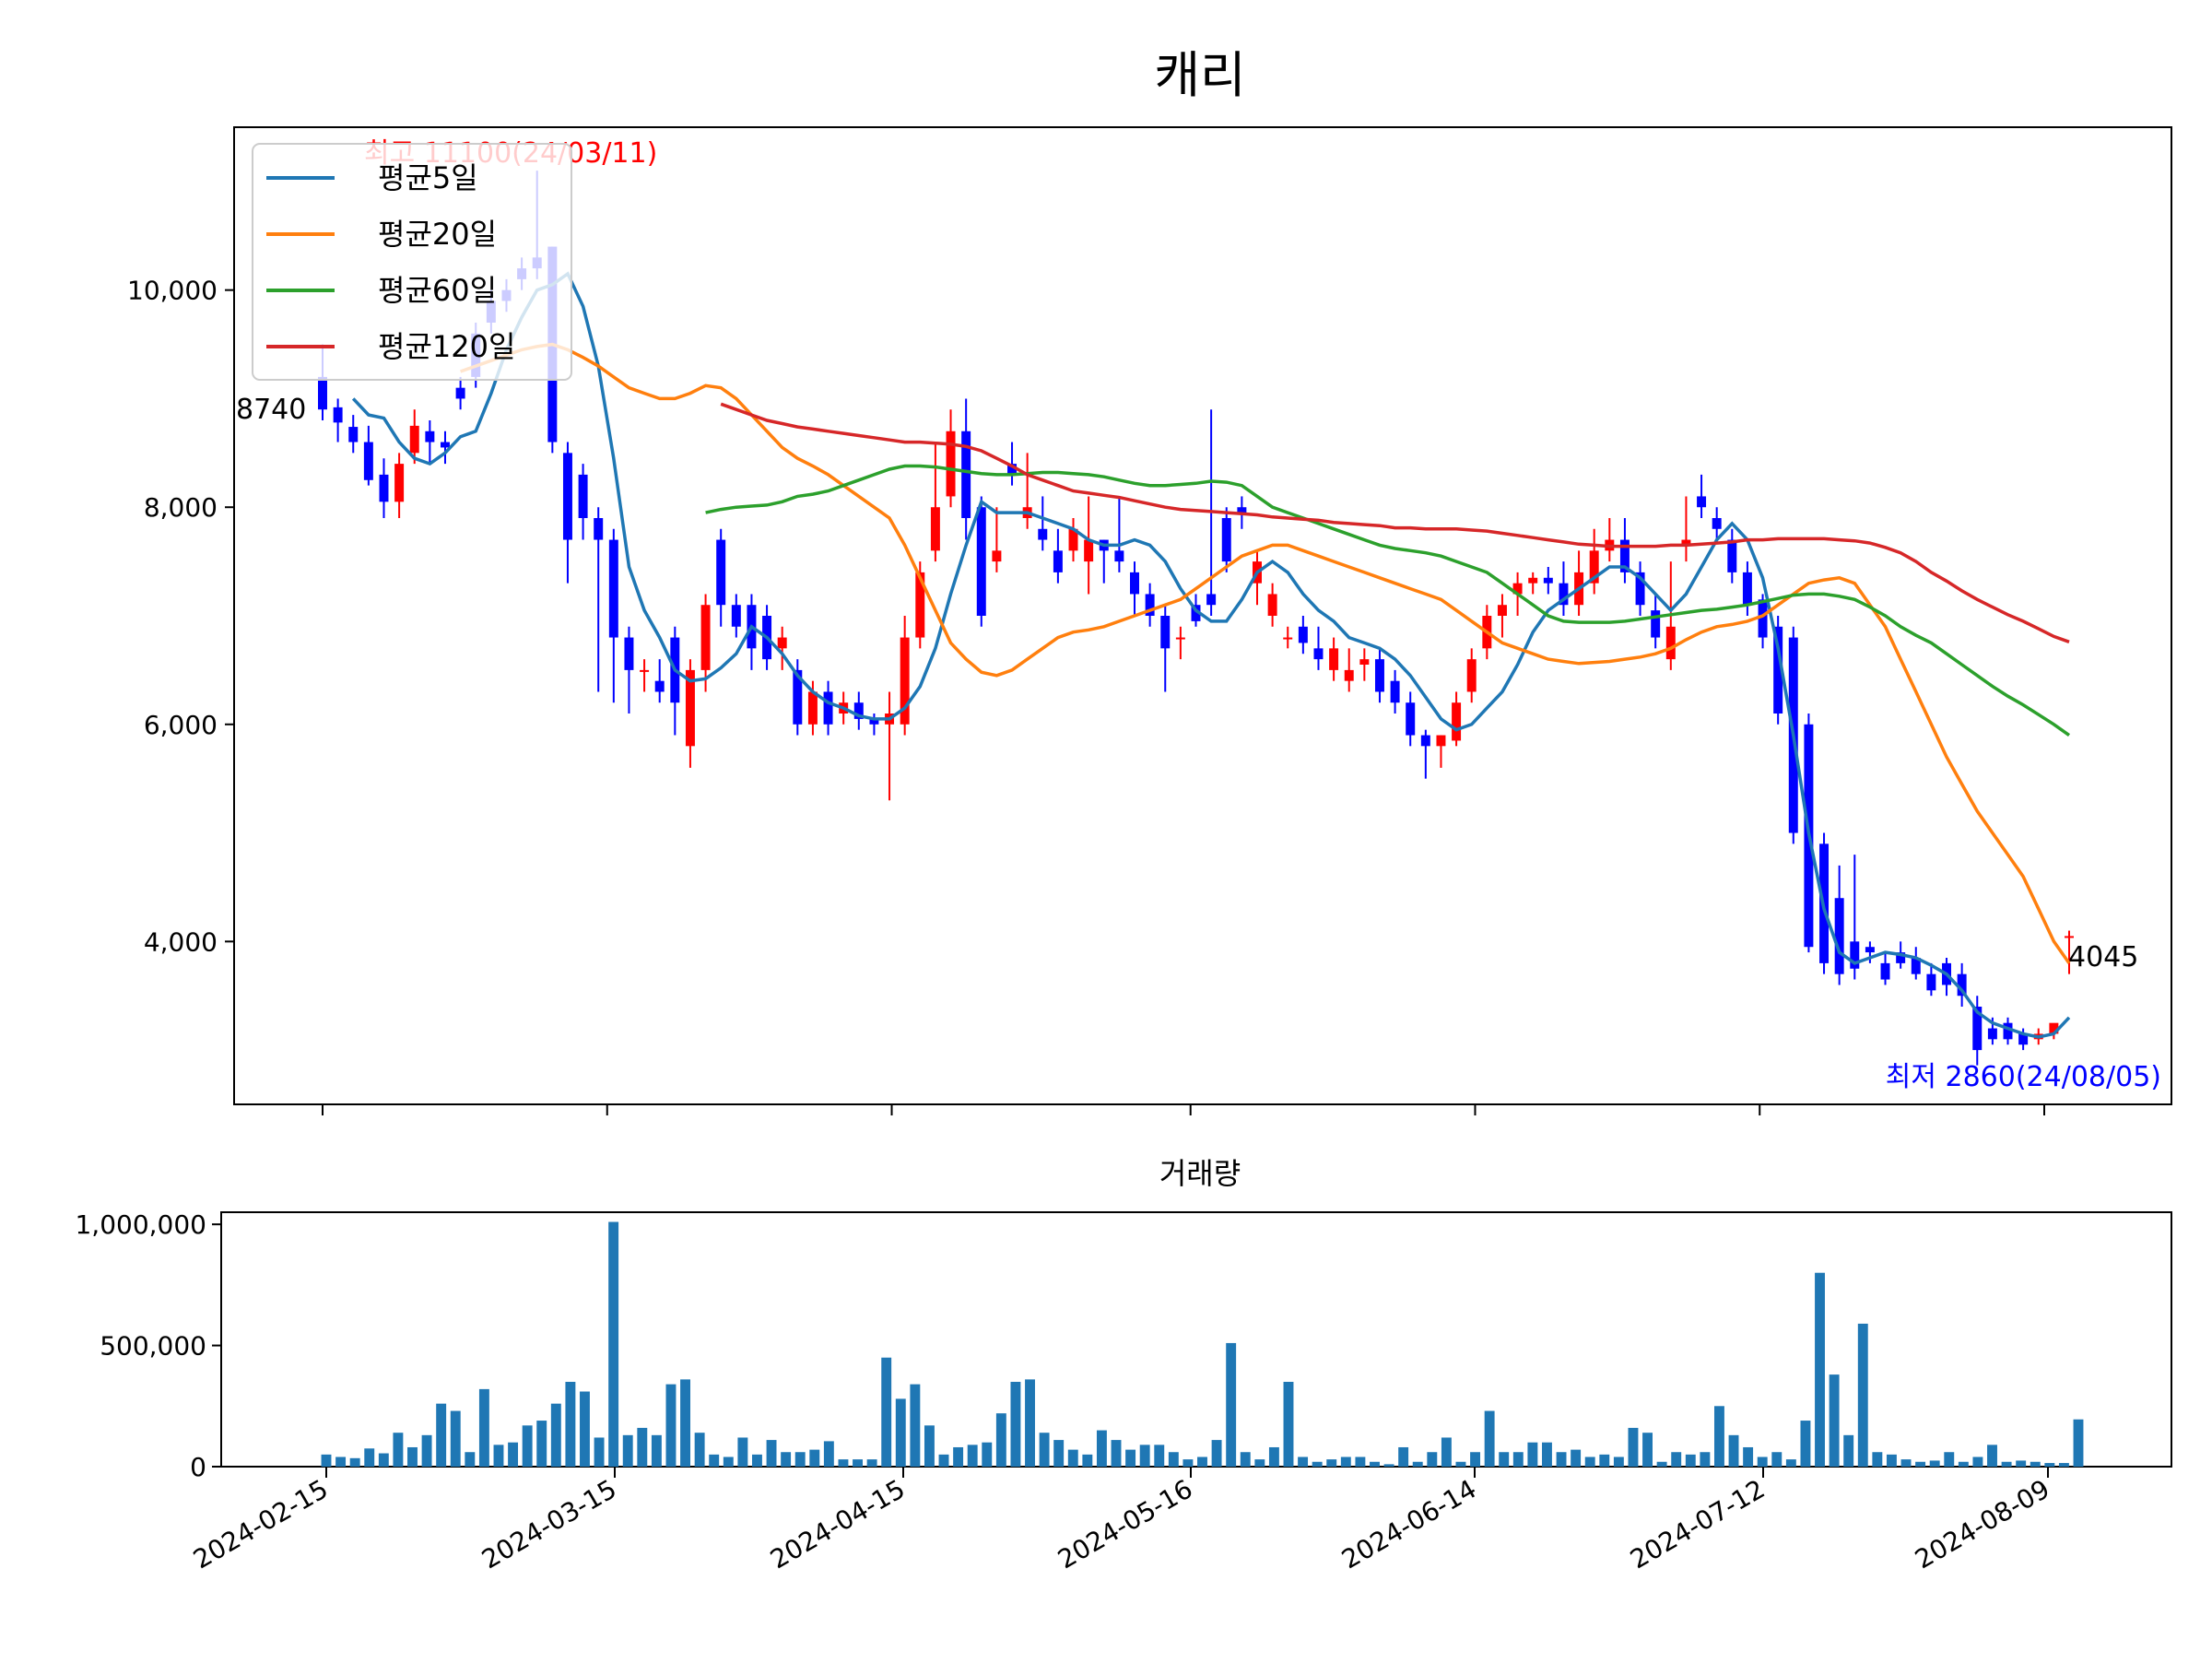 The width and height of the screenshot is (2212, 1663). Describe the element at coordinates (2023, 1077) in the screenshot. I see `low-annotation: 최저 2860(24/08/05)` at that location.